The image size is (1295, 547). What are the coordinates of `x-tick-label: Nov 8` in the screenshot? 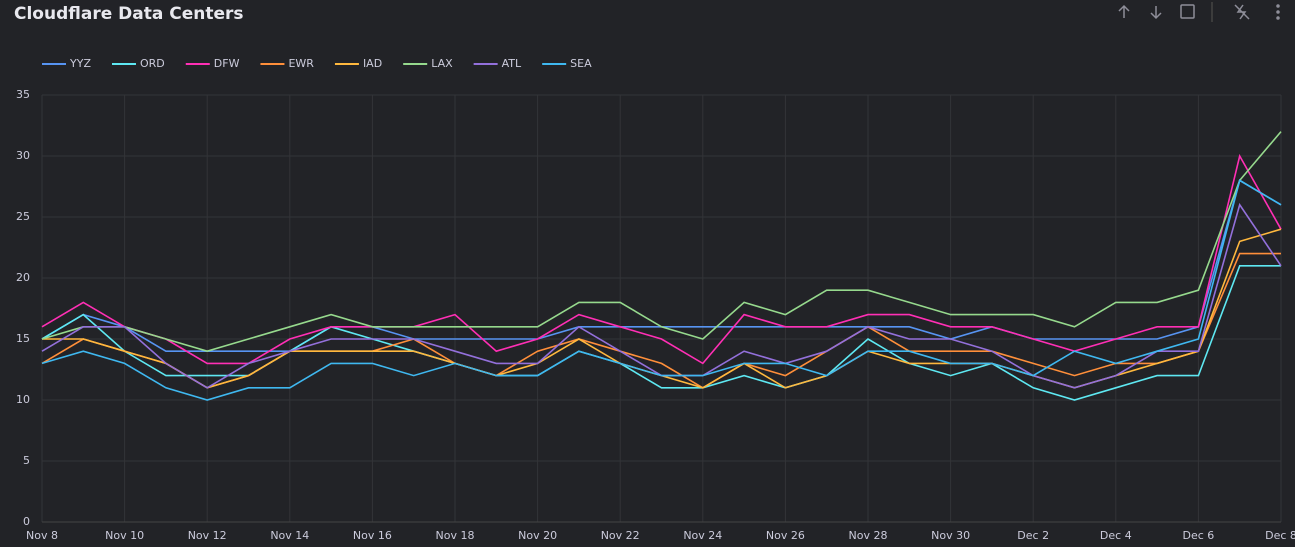 It's located at (42, 535).